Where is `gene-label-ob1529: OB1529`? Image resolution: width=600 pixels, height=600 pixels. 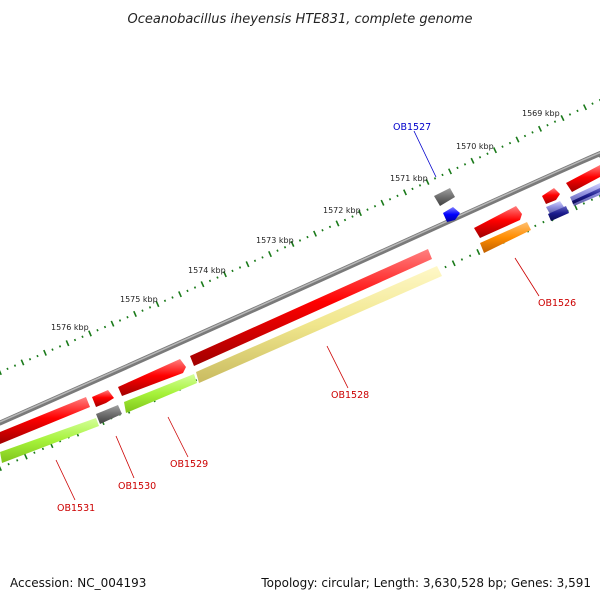 gene-label-ob1529: OB1529 is located at coordinates (189, 464).